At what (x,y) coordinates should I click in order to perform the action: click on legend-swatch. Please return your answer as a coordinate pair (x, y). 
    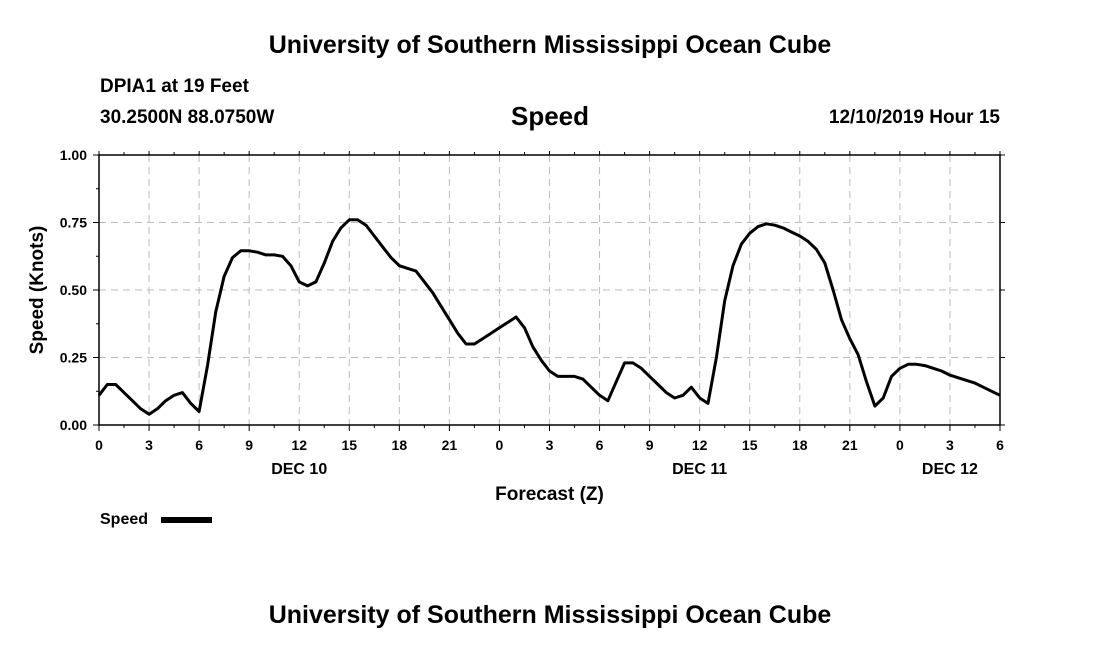
    Looking at the image, I should click on (186, 520).